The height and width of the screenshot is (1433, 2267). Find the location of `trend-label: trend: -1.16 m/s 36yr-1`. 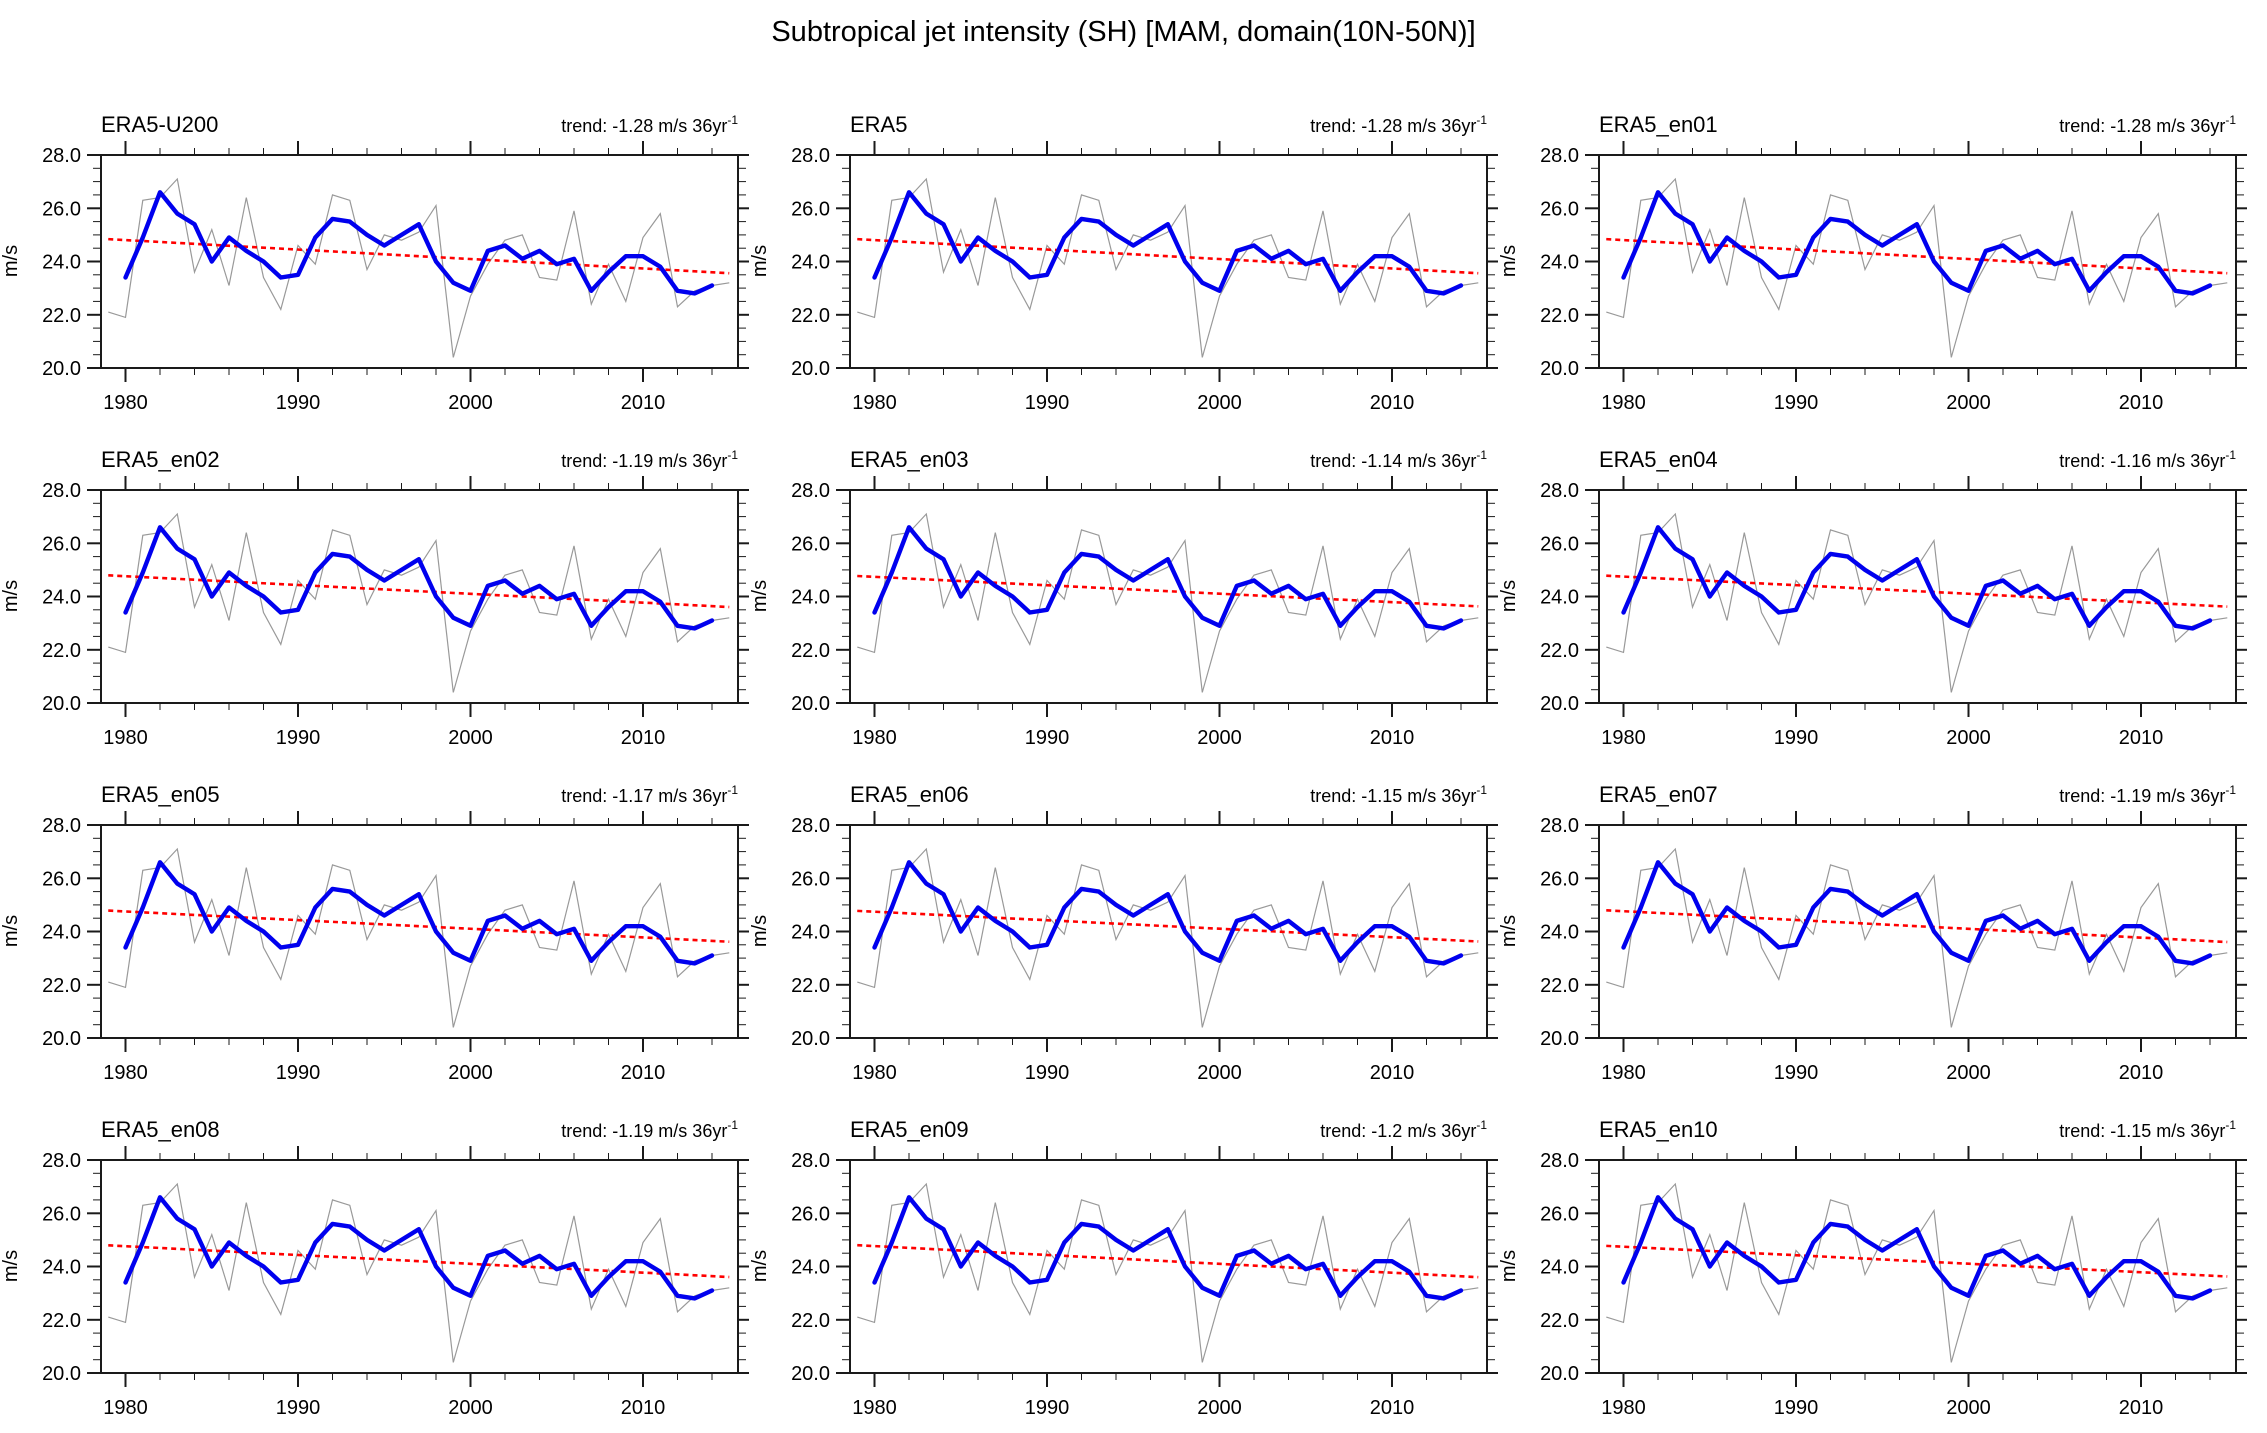

trend-label: trend: -1.16 m/s 36yr-1 is located at coordinates (2147, 459).